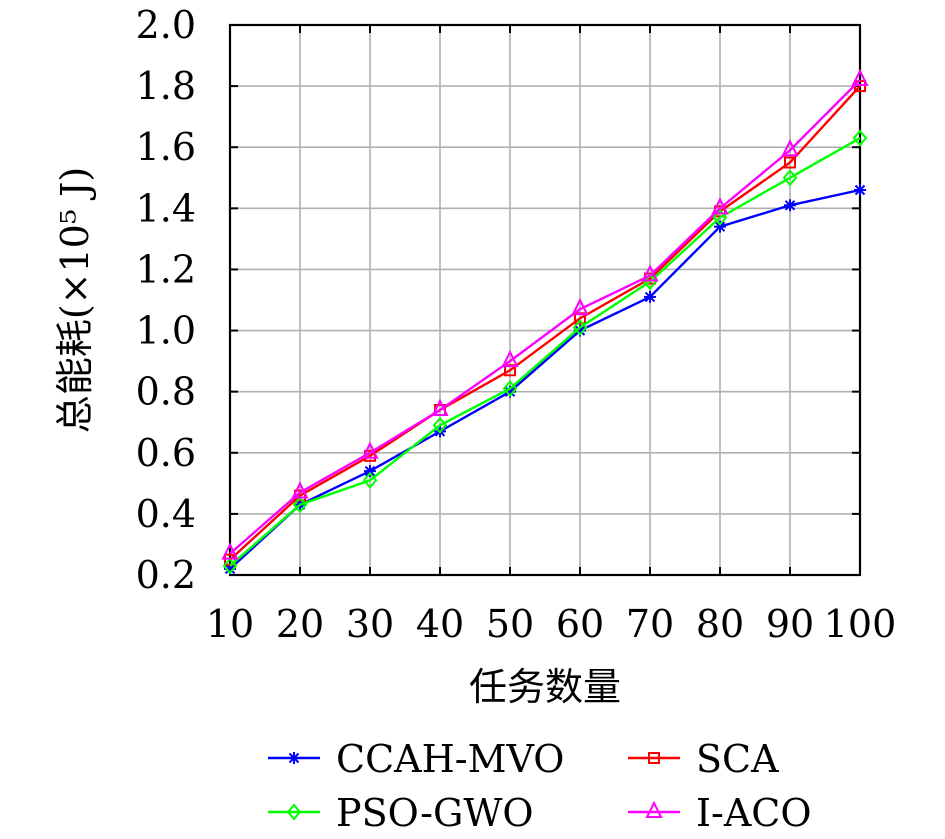 The image size is (945, 839). What do you see at coordinates (166, 331) in the screenshot?
I see `y-tick-label: 1.0` at bounding box center [166, 331].